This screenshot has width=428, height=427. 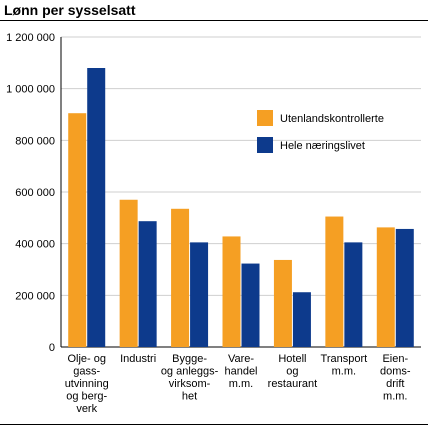 I want to click on x-tick-label: Bygge-og anleggs-virksom-het, so click(x=190, y=378).